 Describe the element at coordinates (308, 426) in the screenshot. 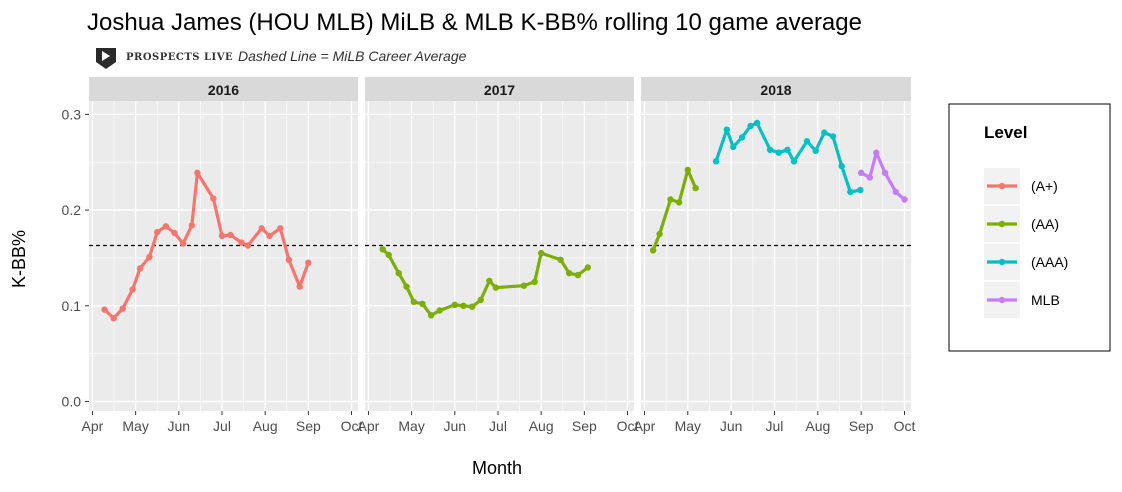

I see `x-tick-label: Sep` at that location.